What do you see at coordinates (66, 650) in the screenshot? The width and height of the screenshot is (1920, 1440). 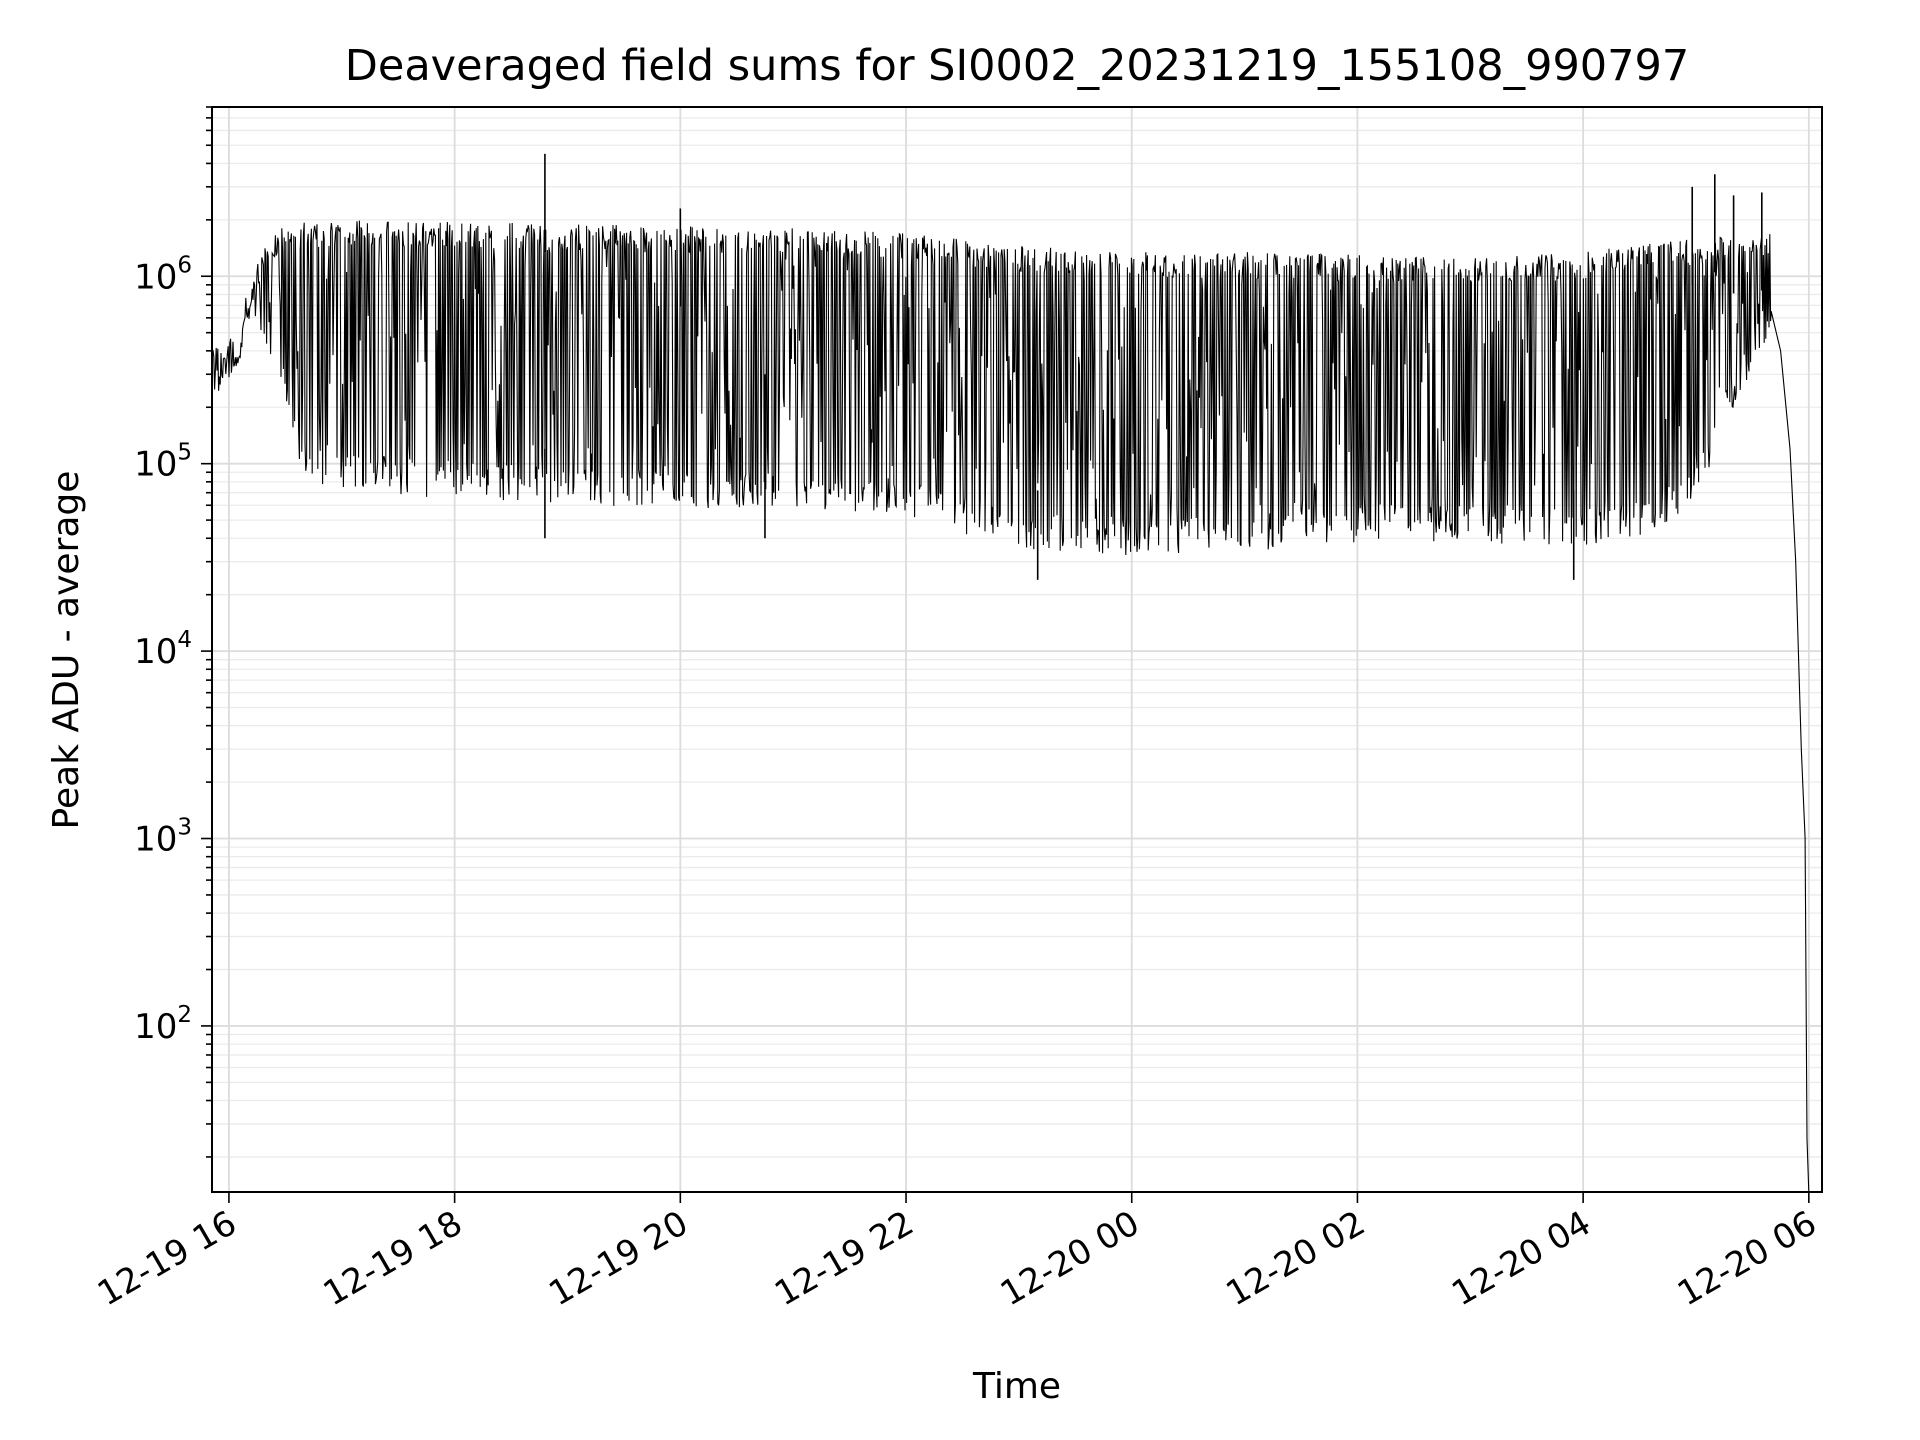 I see `y-axis-label: Peak ADU - average` at bounding box center [66, 650].